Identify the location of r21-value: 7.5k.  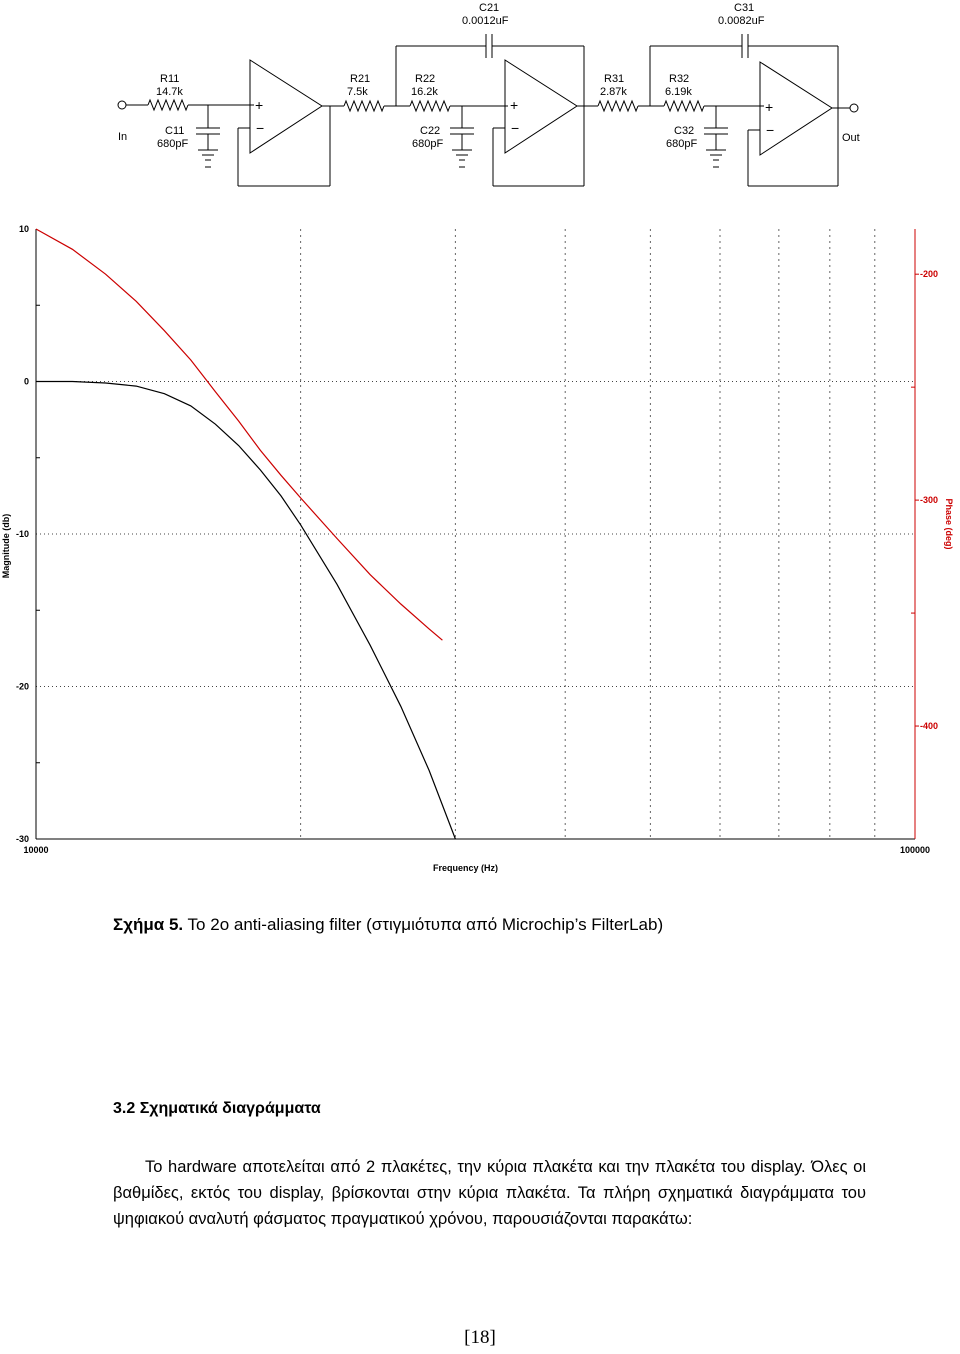
(357, 92).